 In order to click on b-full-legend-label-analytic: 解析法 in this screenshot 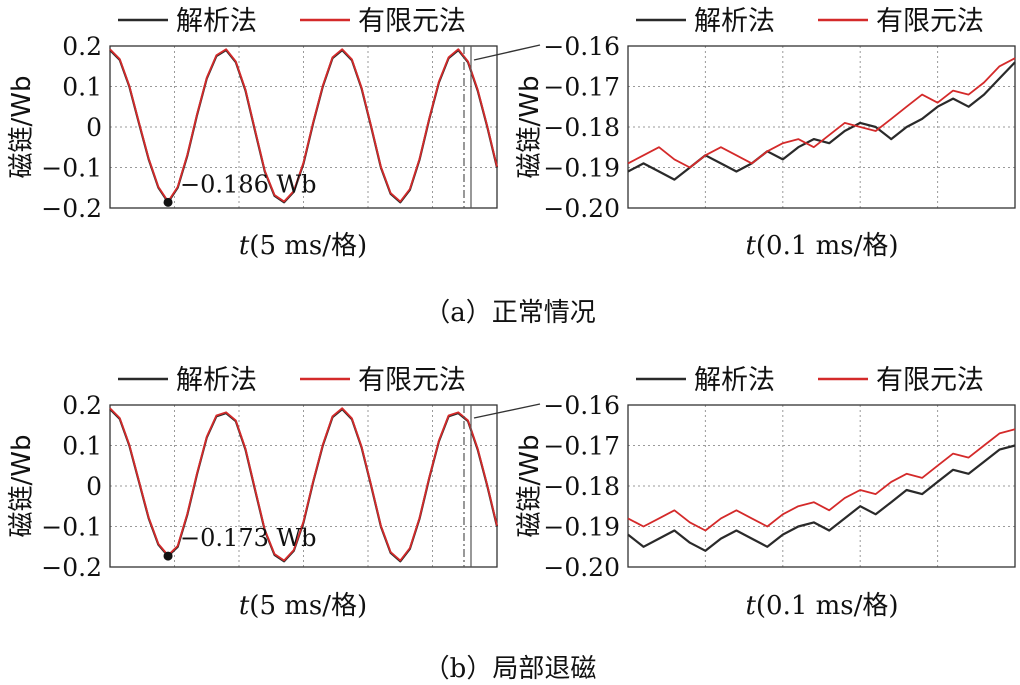, I will do `click(216, 380)`.